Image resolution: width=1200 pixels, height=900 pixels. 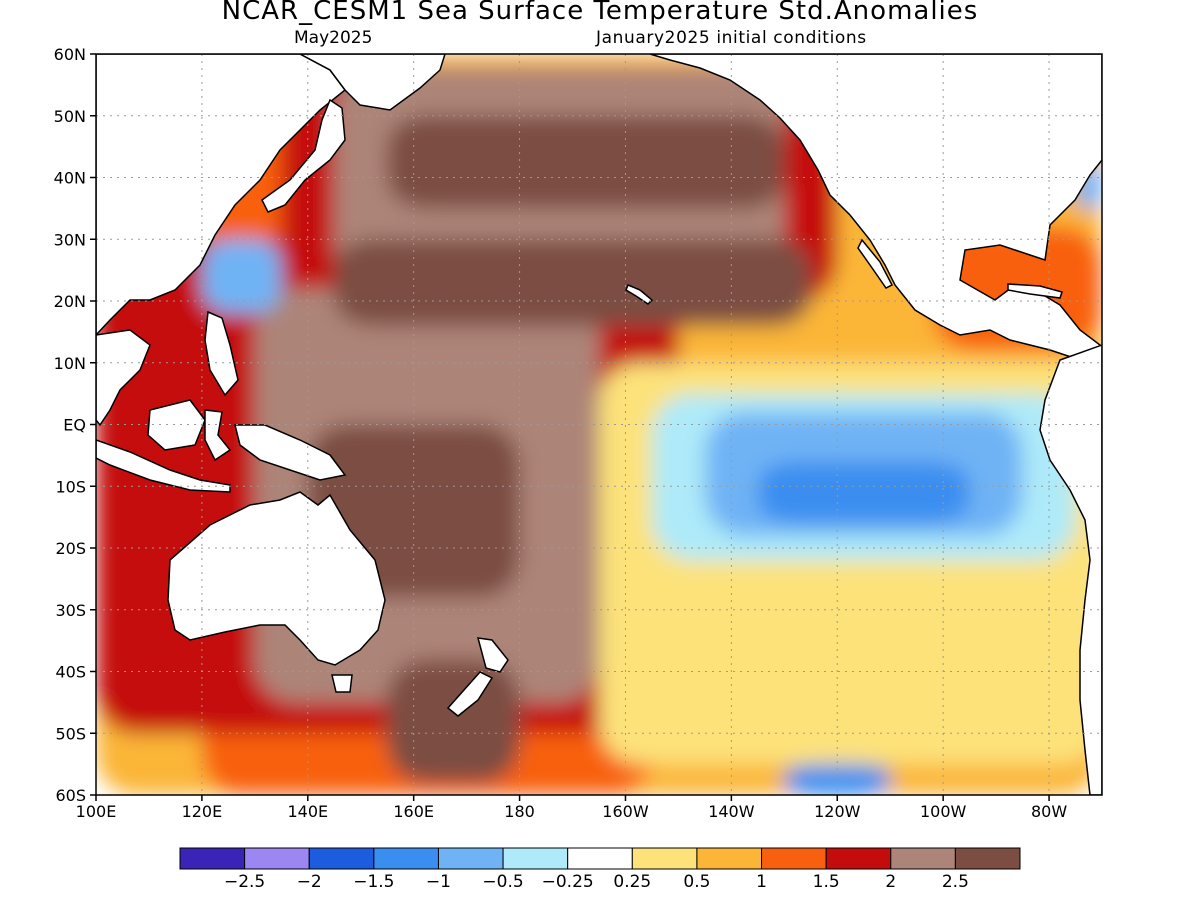 I want to click on lon-tick-label: 100E, so click(x=96, y=811).